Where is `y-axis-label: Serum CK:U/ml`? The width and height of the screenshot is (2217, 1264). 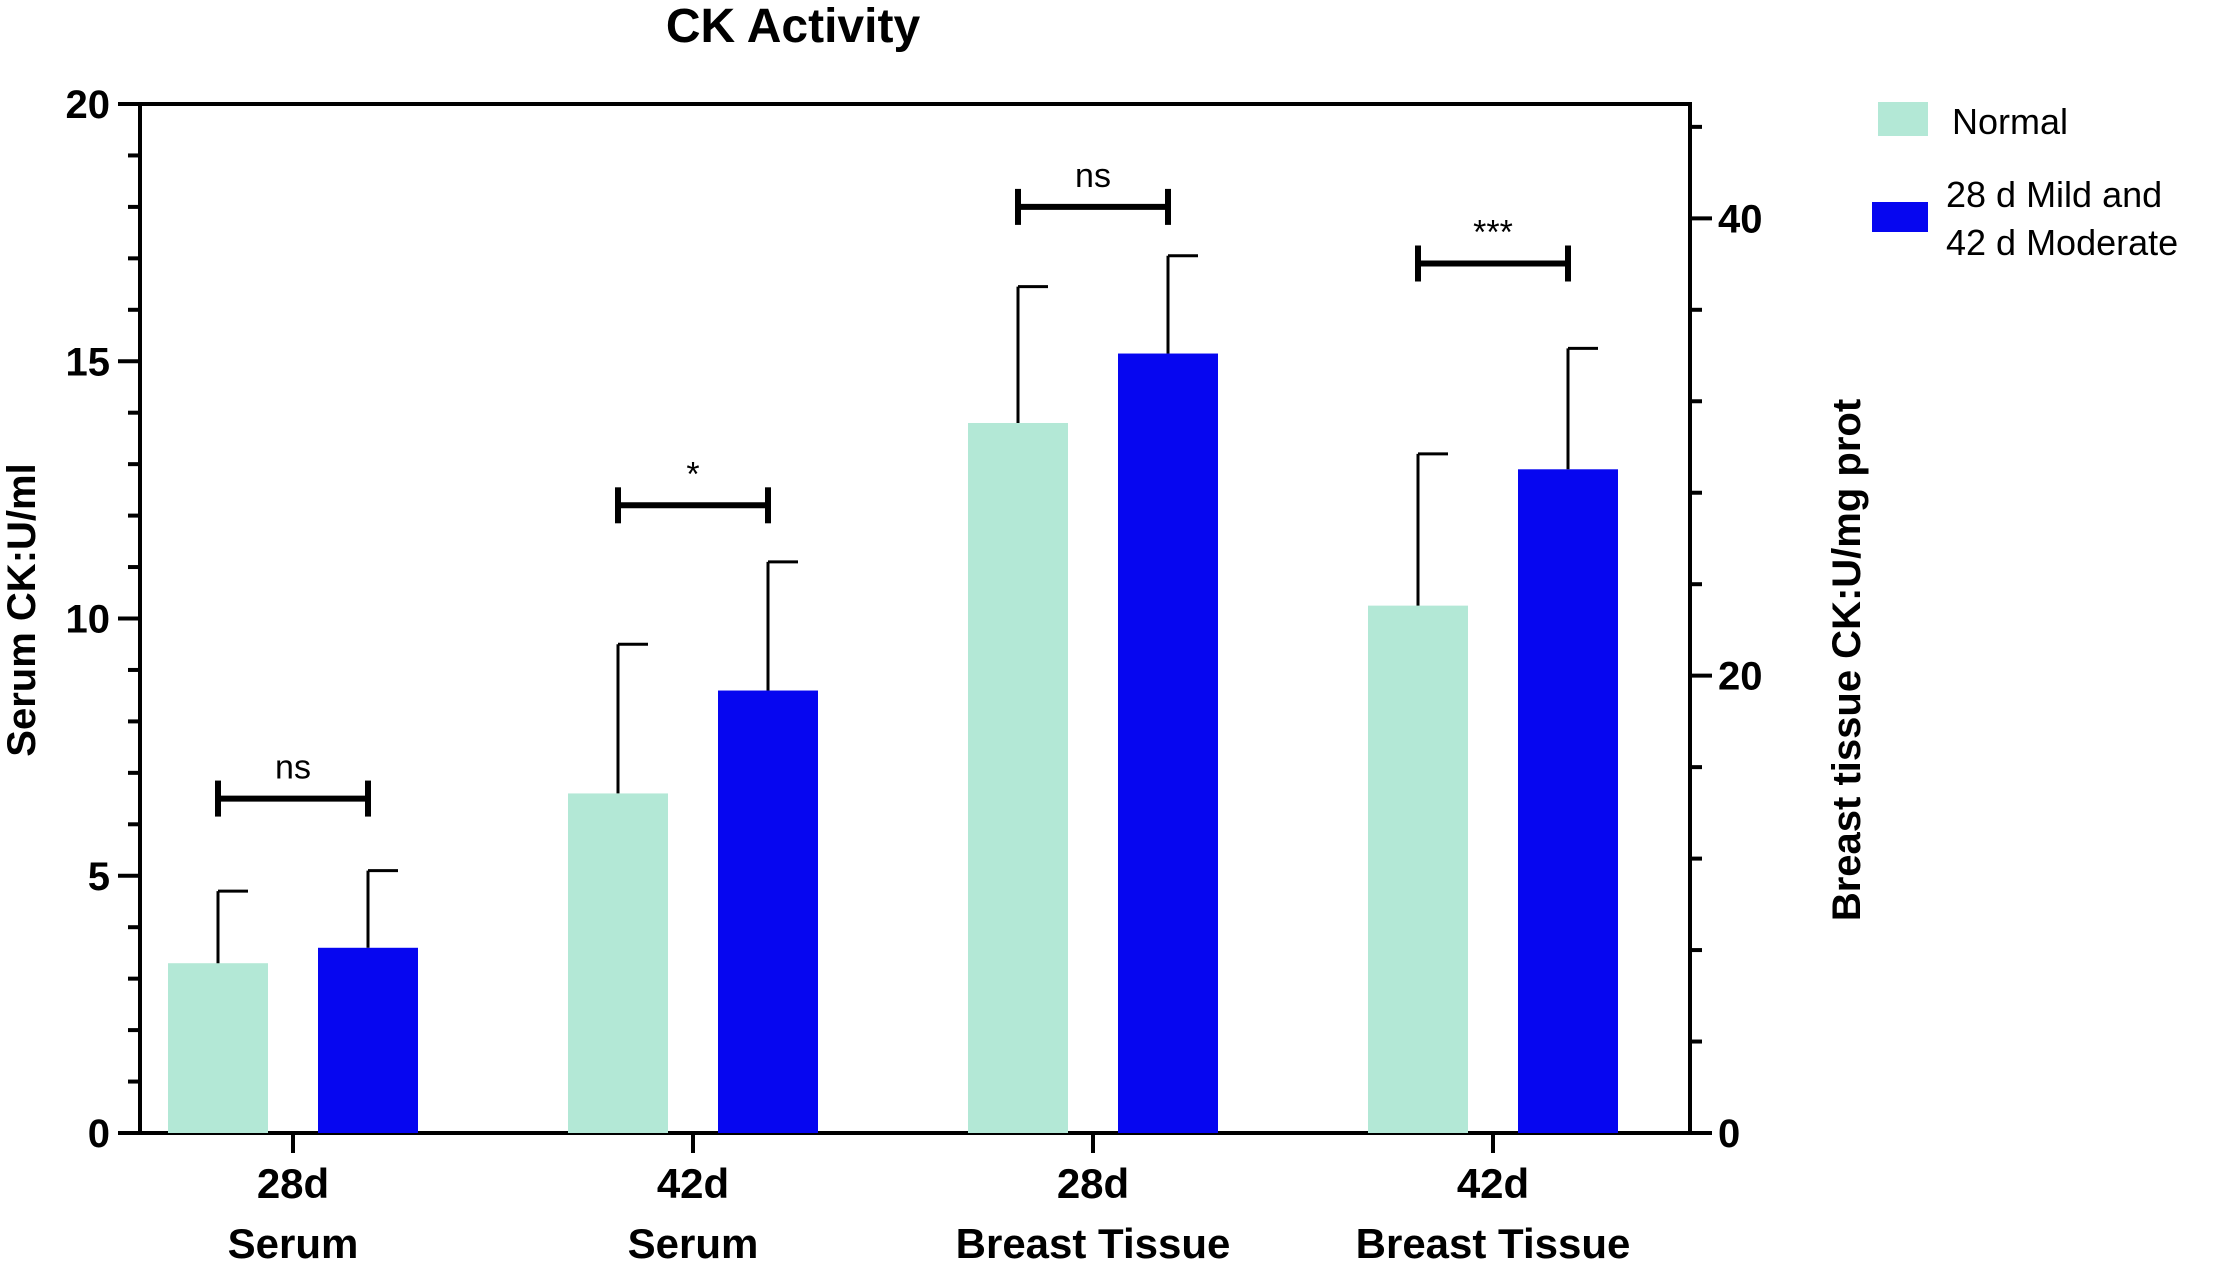
y-axis-label: Serum CK:U/ml is located at coordinates (22, 609).